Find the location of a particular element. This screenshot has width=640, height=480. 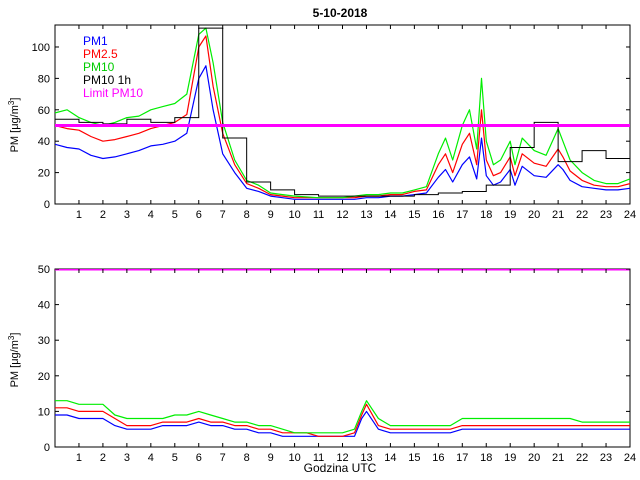

legend: PM1 PM2.5 PM10 PM10 1h Limit PM10 is located at coordinates (113, 67).